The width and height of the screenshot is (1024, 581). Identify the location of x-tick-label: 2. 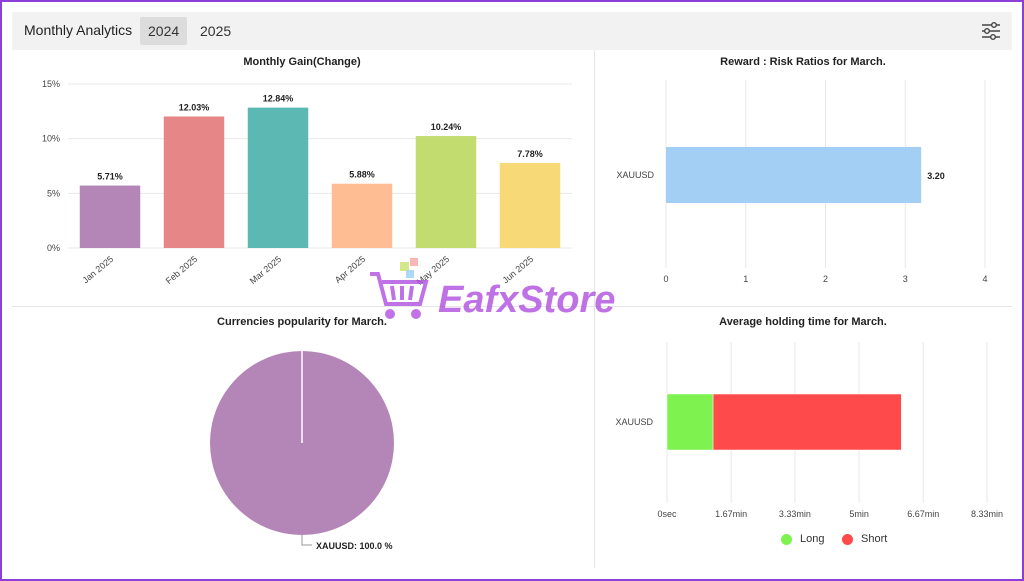
(825, 279).